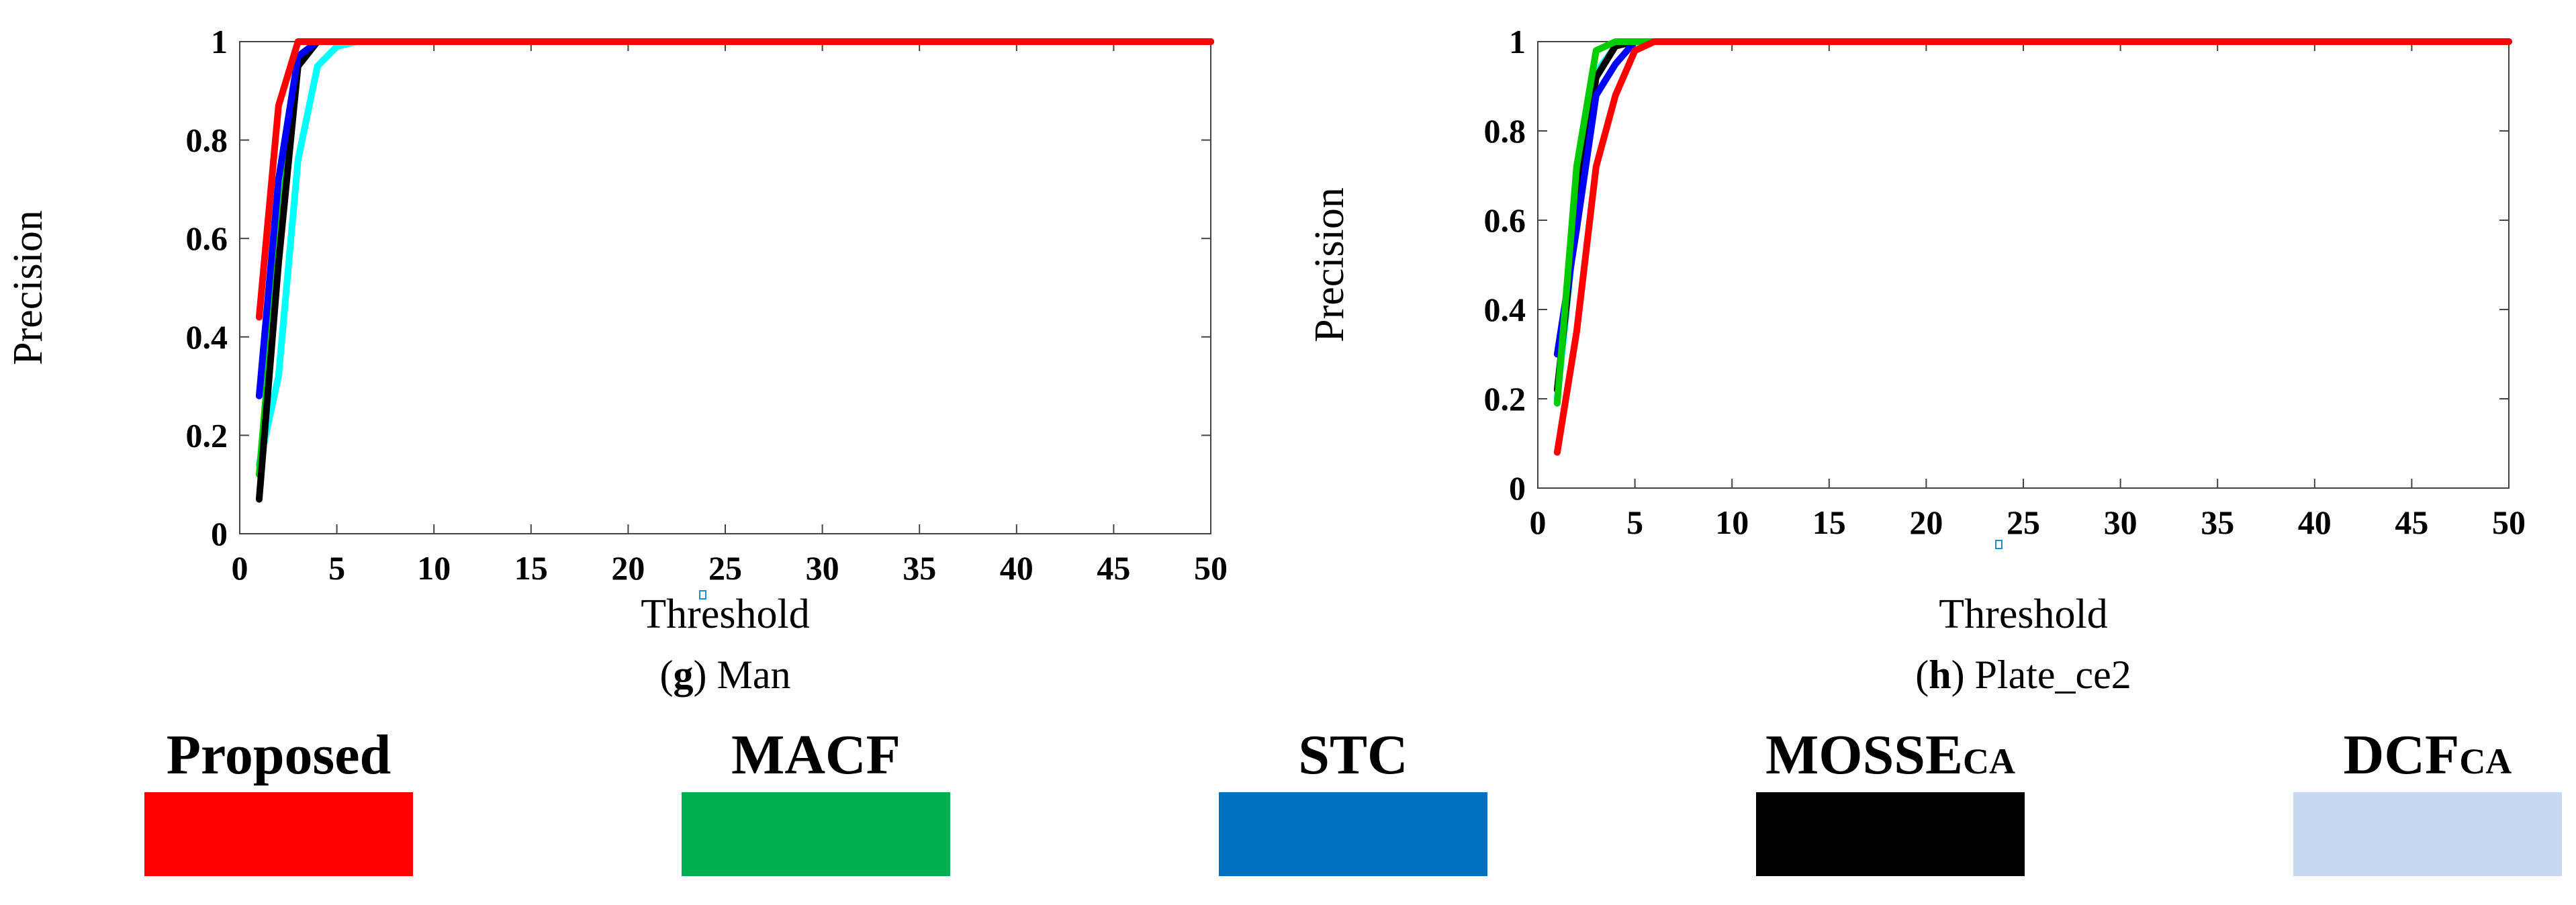  What do you see at coordinates (2023, 675) in the screenshot?
I see `panel-caption: (h) Plate_ce2` at bounding box center [2023, 675].